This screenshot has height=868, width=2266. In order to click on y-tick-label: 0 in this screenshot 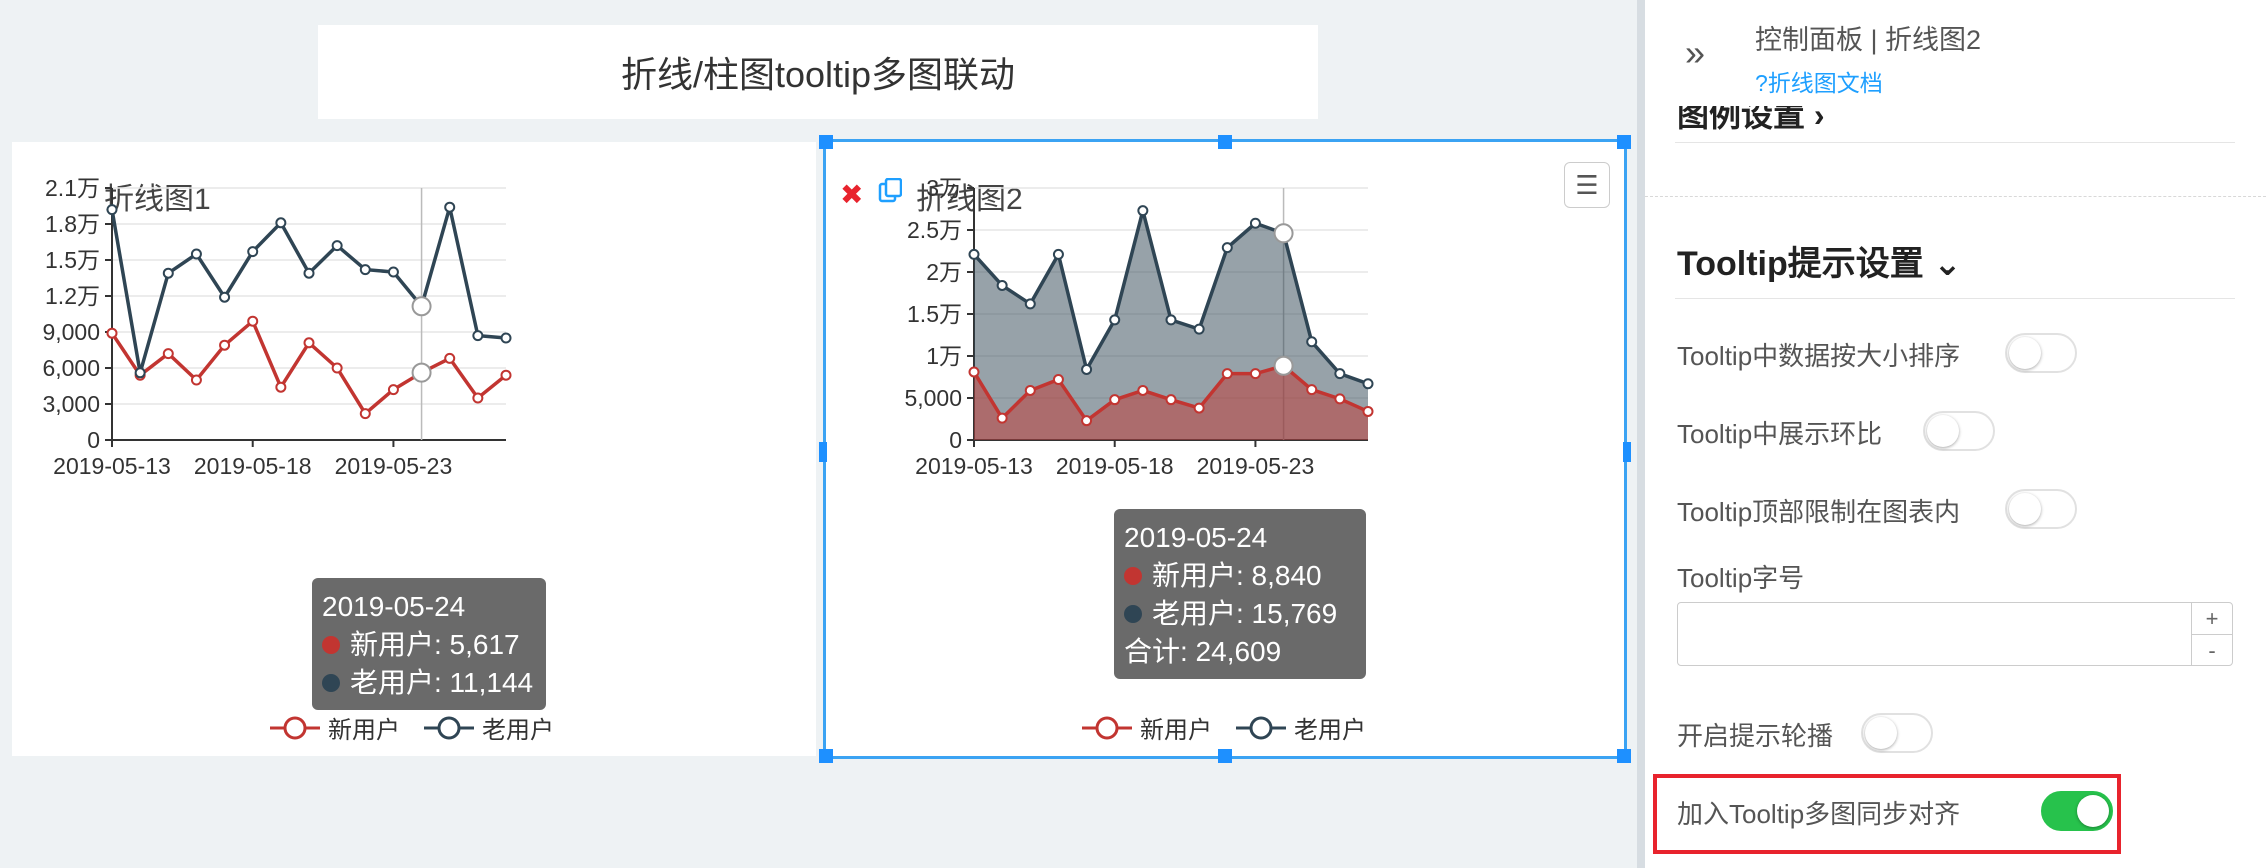, I will do `click(93, 440)`.